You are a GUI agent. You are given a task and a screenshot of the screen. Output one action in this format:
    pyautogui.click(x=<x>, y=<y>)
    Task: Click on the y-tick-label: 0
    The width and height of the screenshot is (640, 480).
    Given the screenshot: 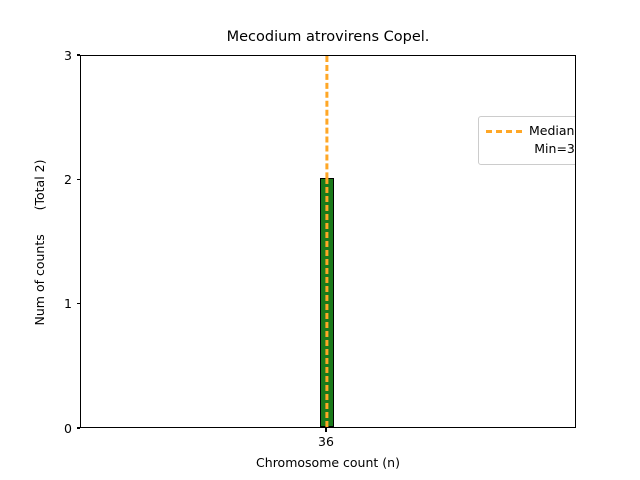 What is the action you would take?
    pyautogui.click(x=68, y=428)
    